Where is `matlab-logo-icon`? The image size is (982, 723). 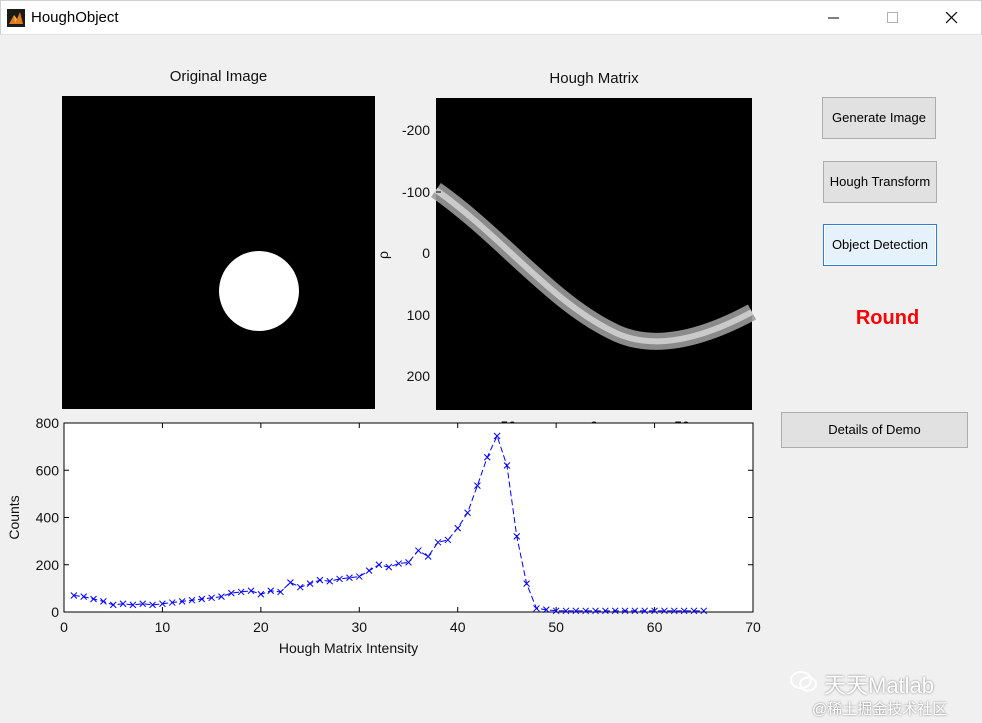 matlab-logo-icon is located at coordinates (16, 18).